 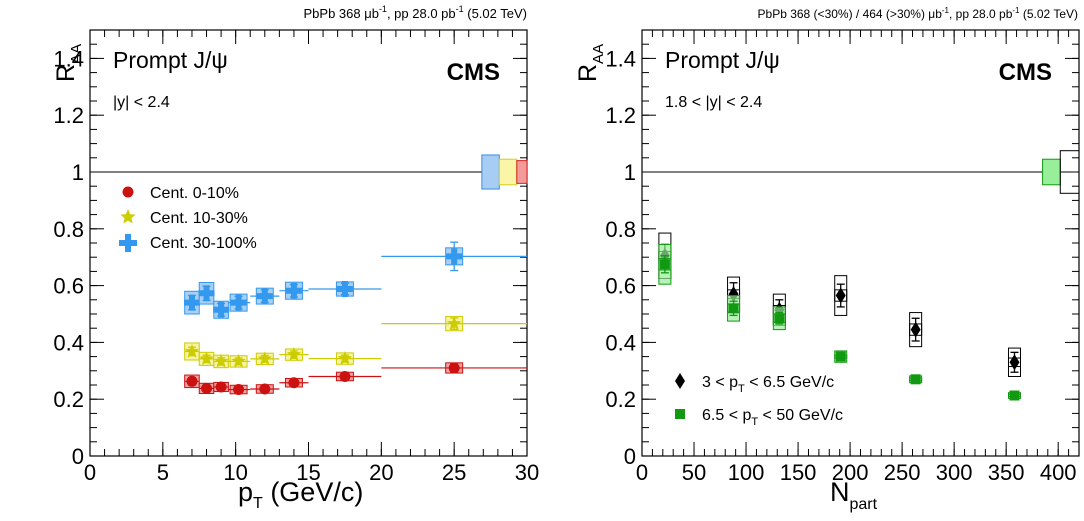 I want to click on legend-marker-low-pt, so click(x=680, y=381).